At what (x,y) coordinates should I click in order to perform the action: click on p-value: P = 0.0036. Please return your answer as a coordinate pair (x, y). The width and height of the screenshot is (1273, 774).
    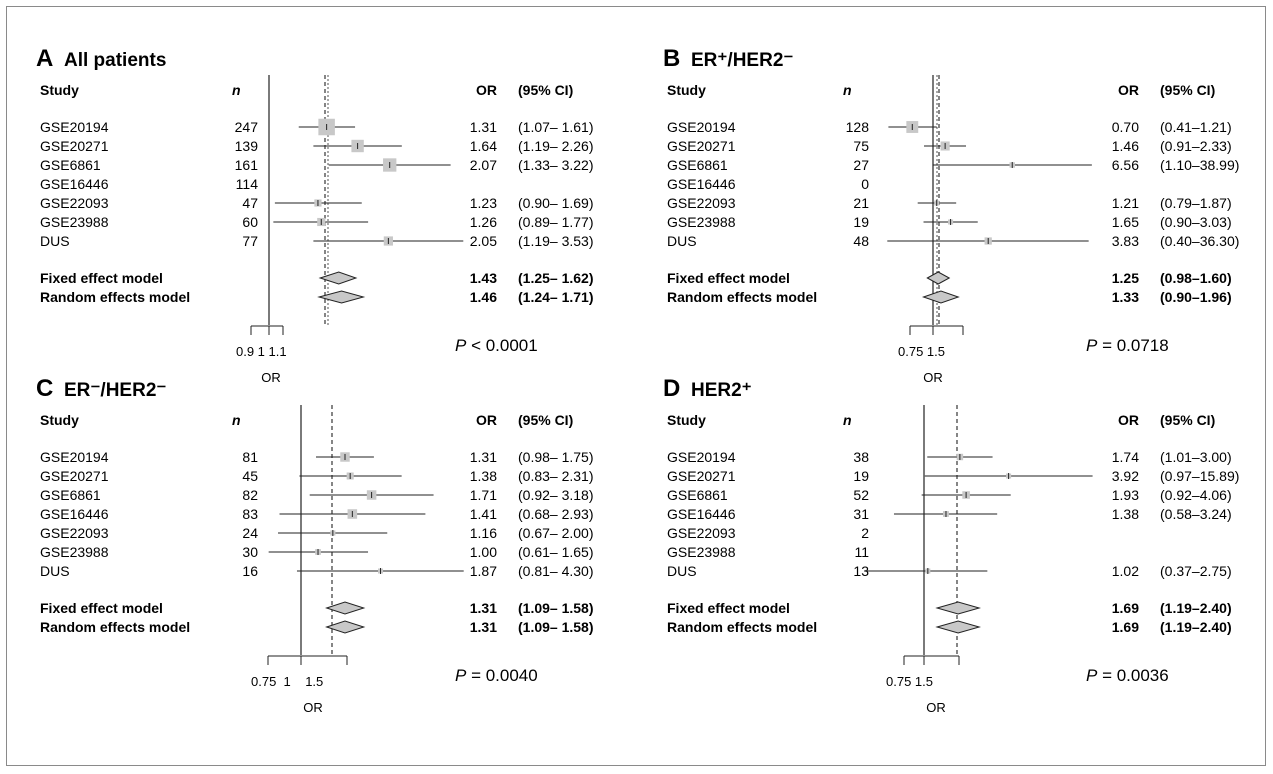
    Looking at the image, I should click on (1127, 675).